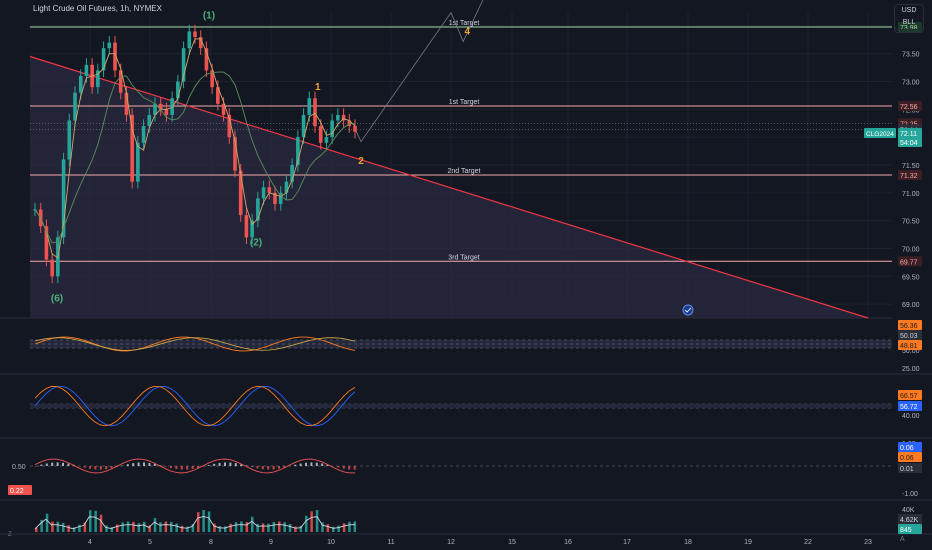 This screenshot has width=932, height=550. I want to click on unit-button: BLL, so click(909, 25).